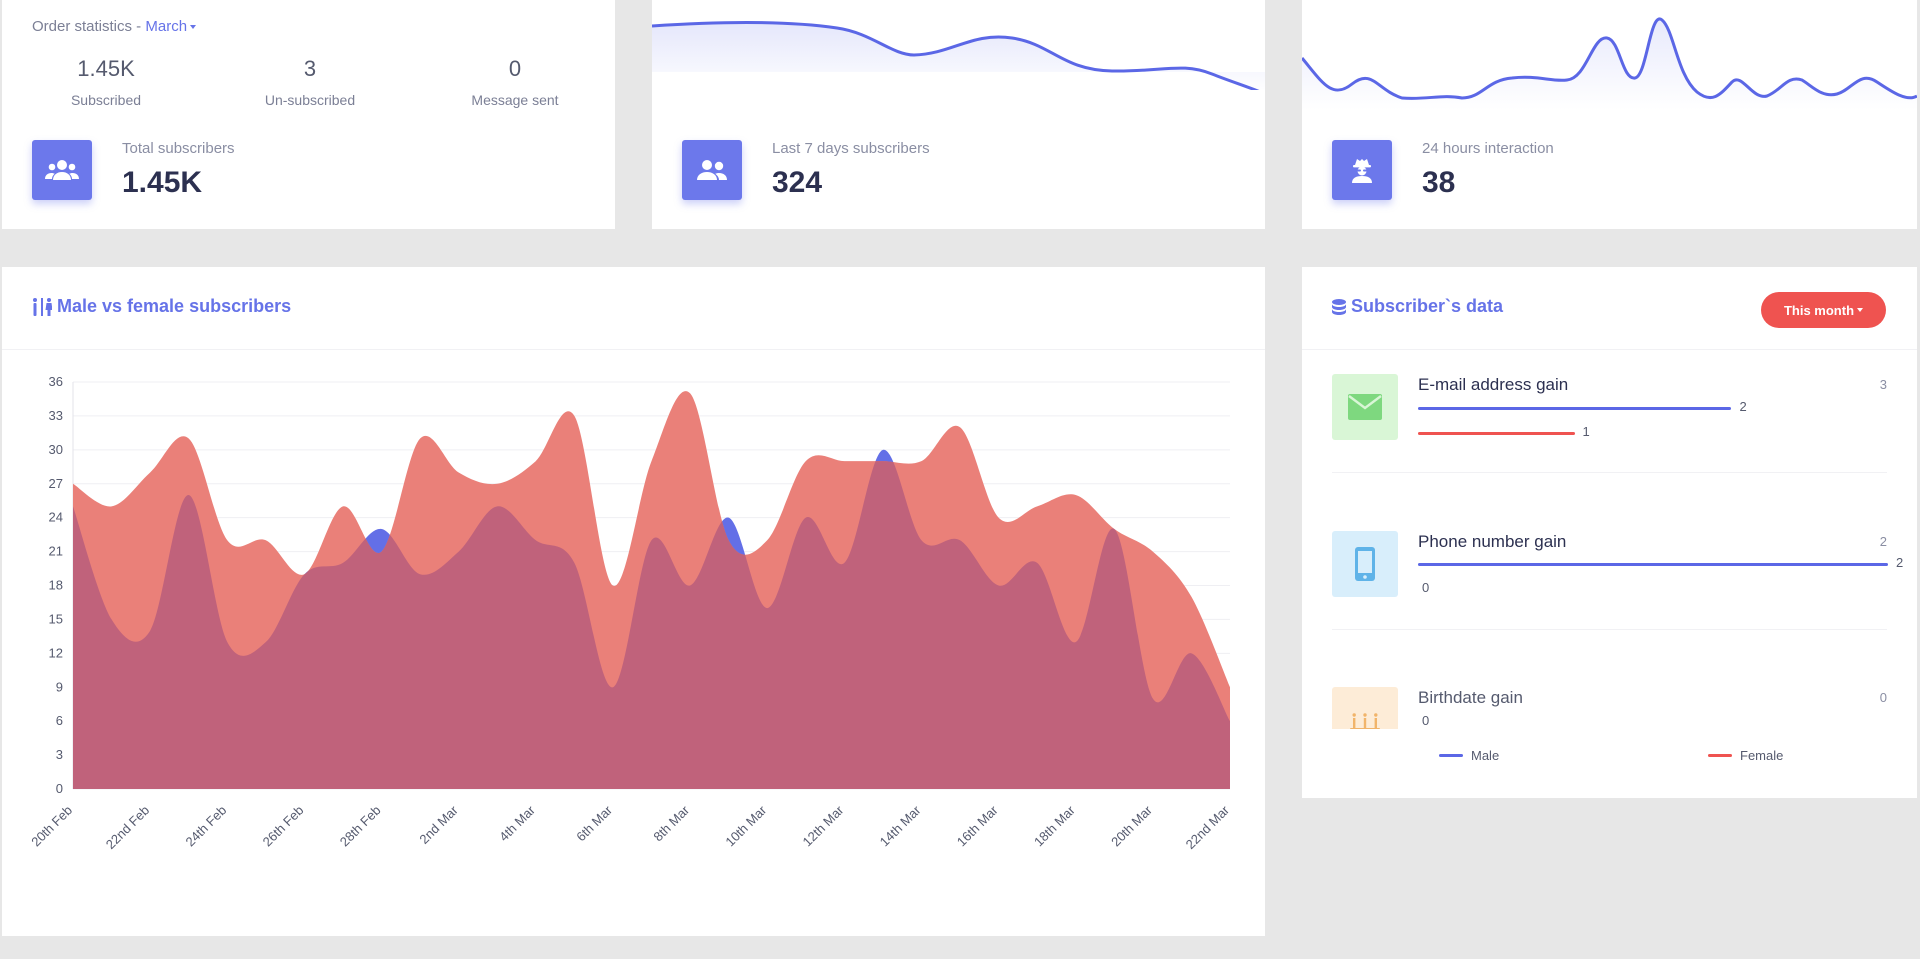 The height and width of the screenshot is (959, 1920). Describe the element at coordinates (1426, 587) in the screenshot. I see `phone-female-count: 0` at that location.